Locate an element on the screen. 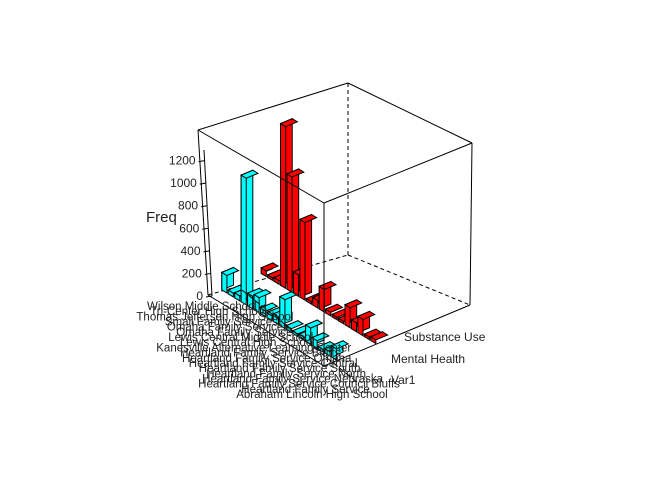  category-label: Heartland Family Service Bluffs is located at coordinates (260, 354).